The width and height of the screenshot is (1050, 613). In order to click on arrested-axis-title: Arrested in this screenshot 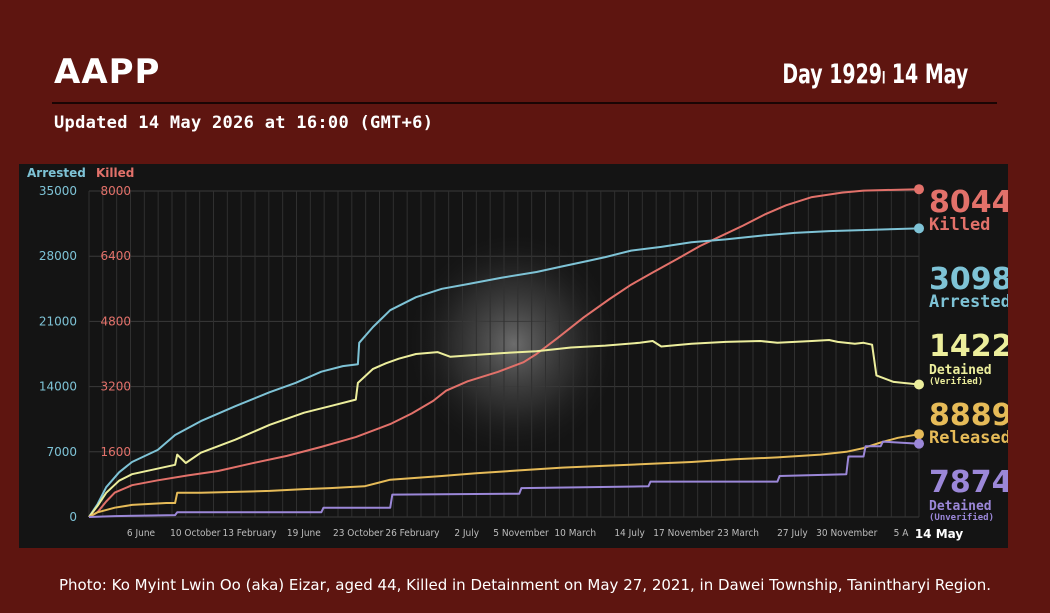, I will do `click(56, 173)`.